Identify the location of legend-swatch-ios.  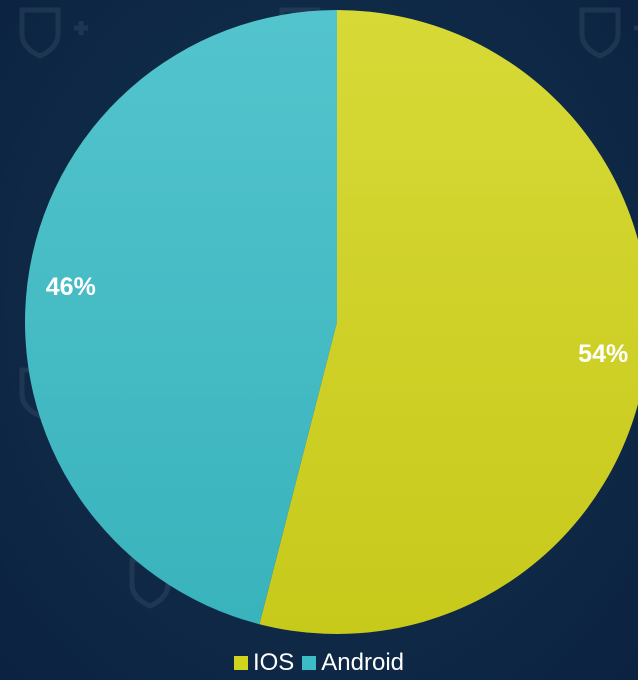
(240, 663).